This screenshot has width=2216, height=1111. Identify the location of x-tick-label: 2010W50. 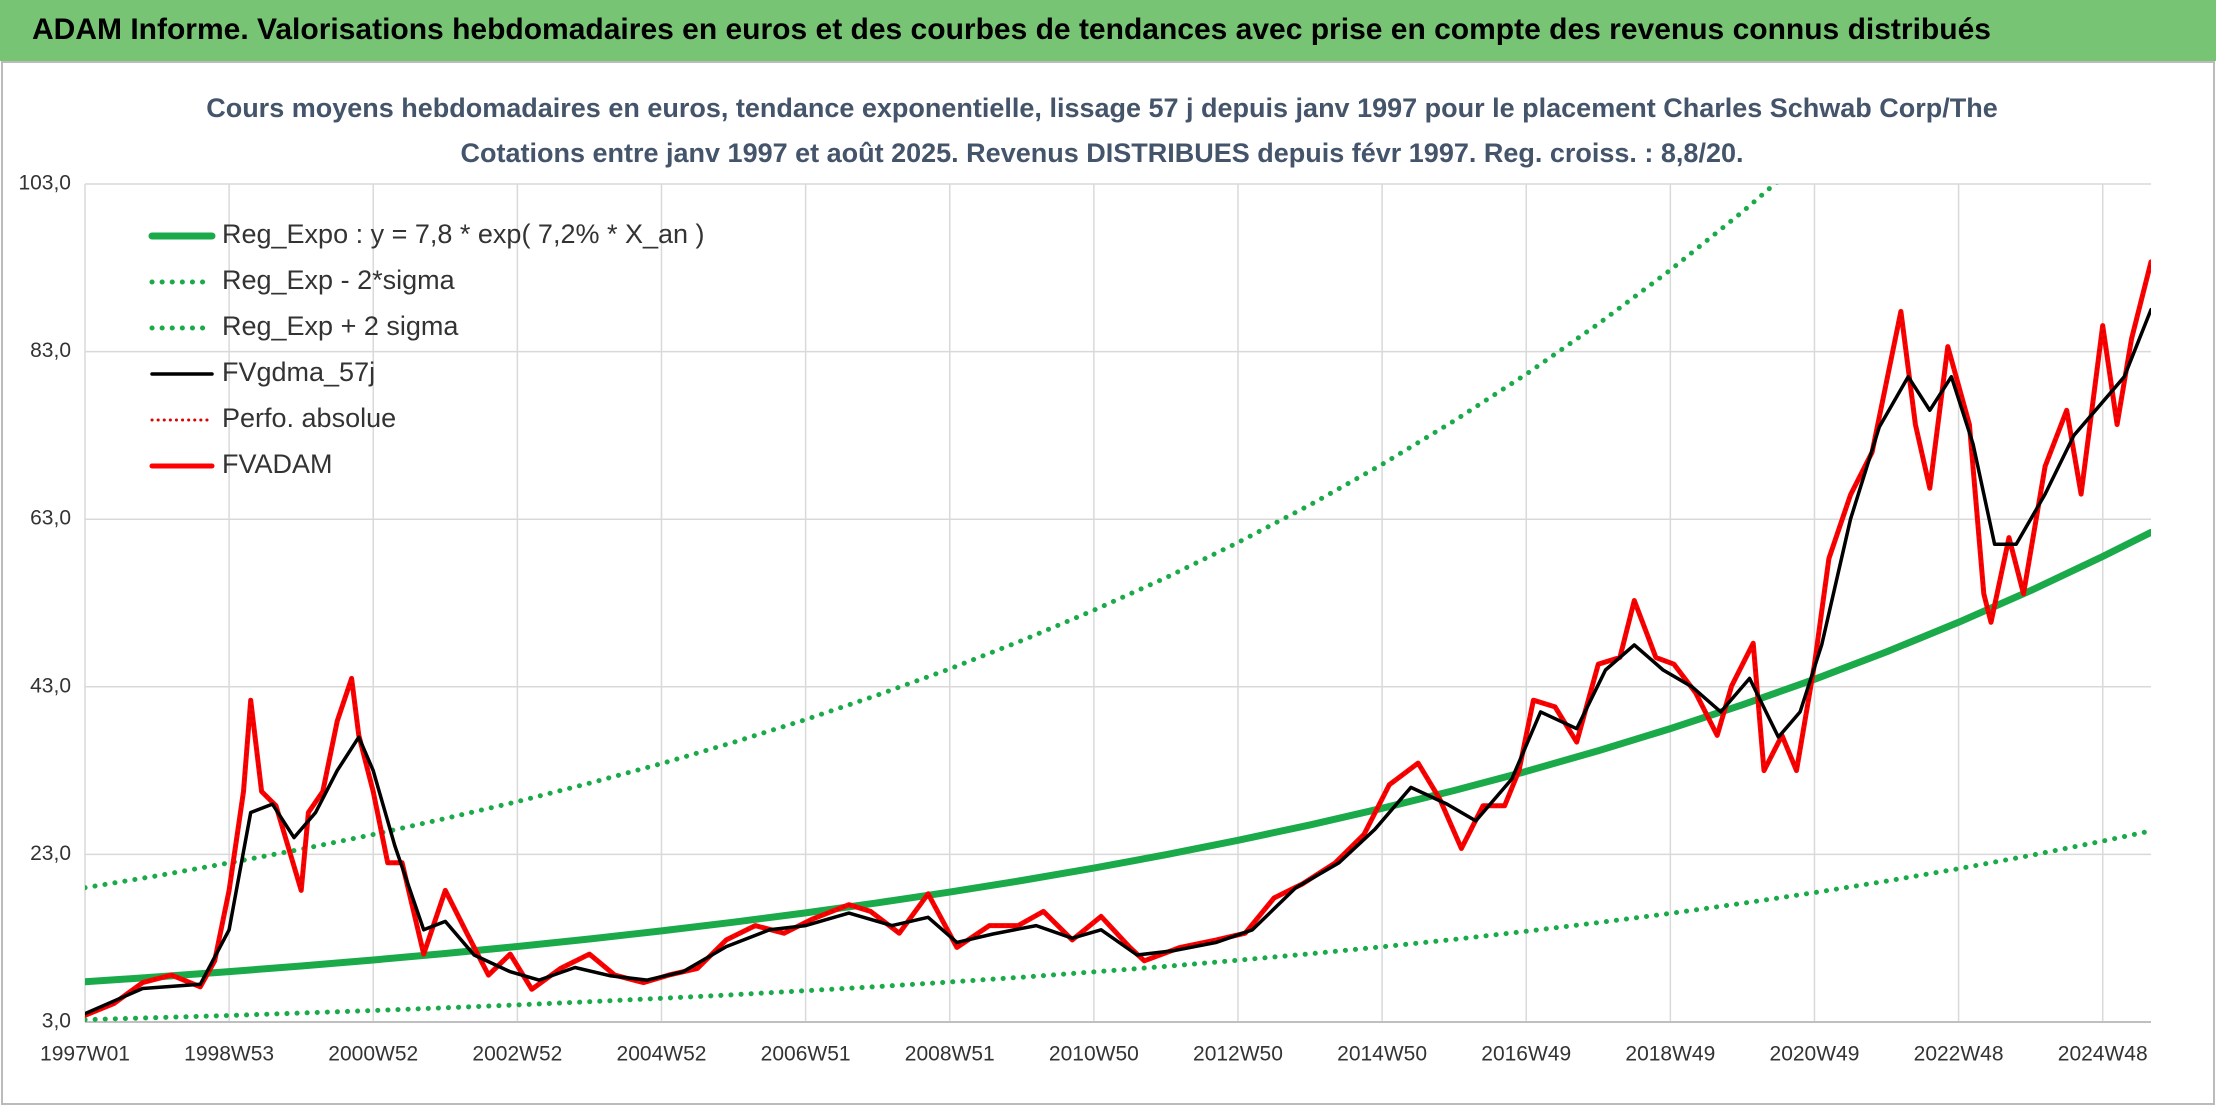
(1094, 1054).